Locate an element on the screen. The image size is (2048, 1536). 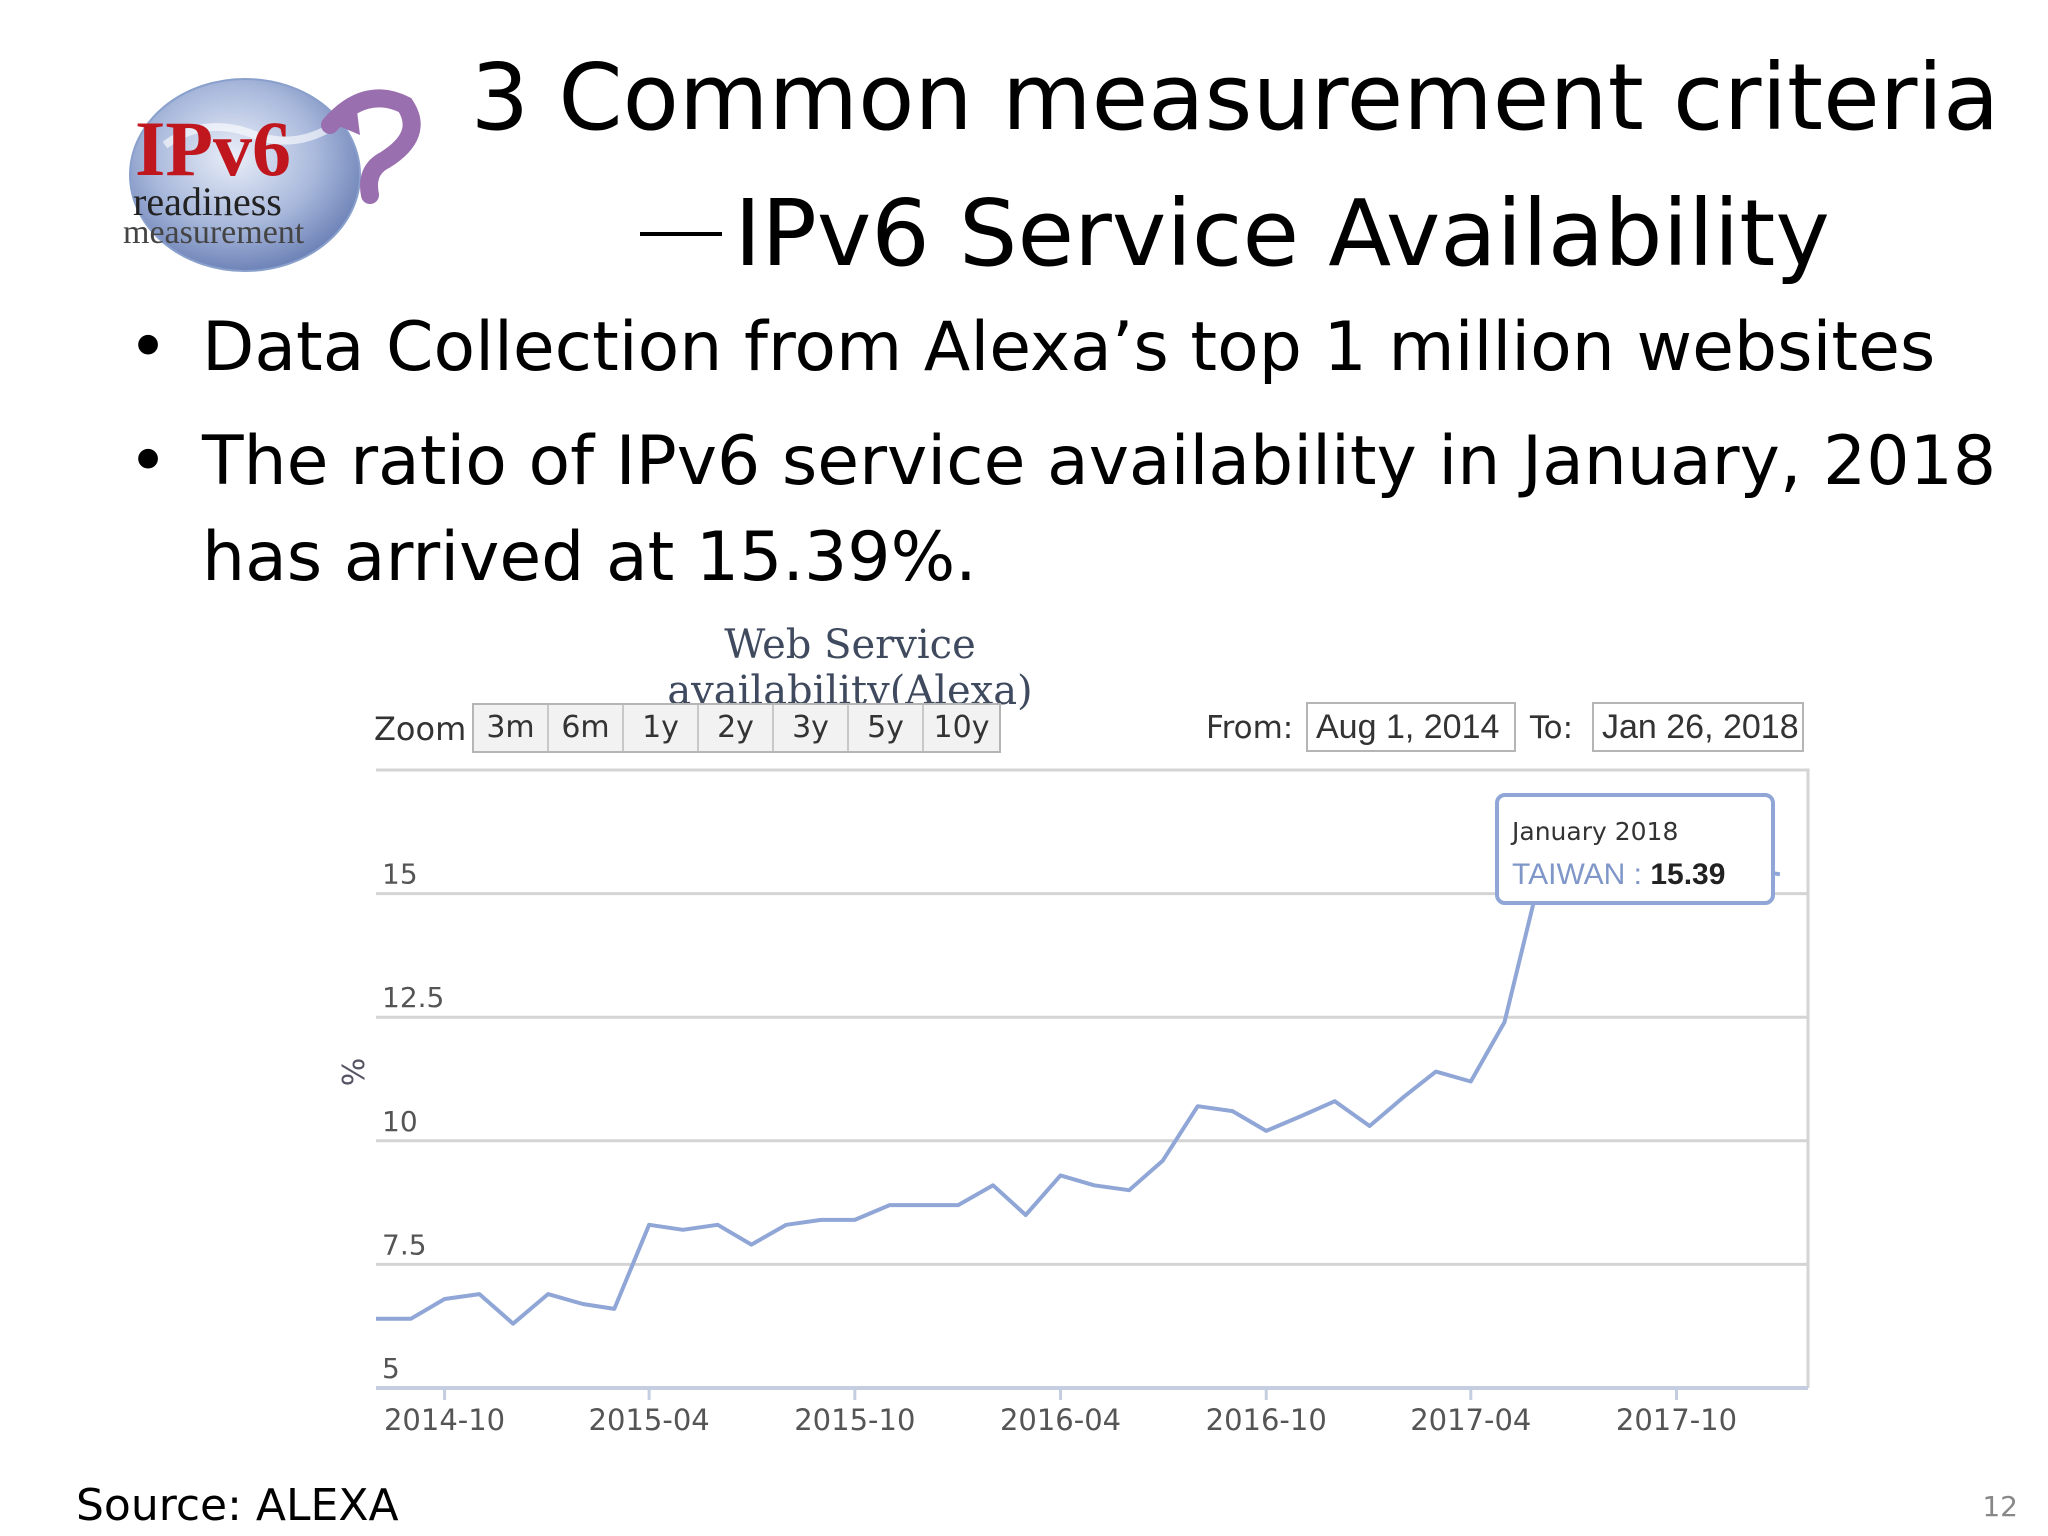
logo-sub-text-2: measurement is located at coordinates (214, 232).